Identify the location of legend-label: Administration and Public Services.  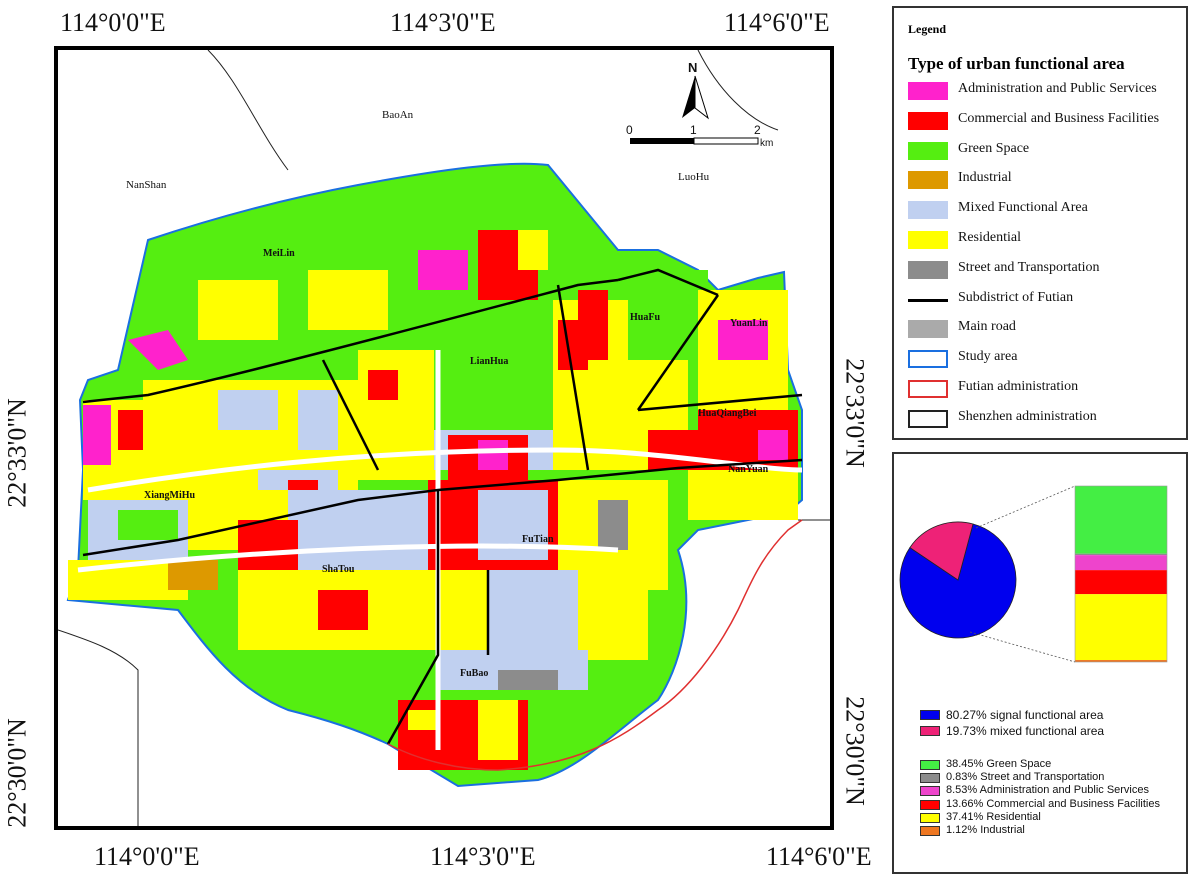
(1057, 88).